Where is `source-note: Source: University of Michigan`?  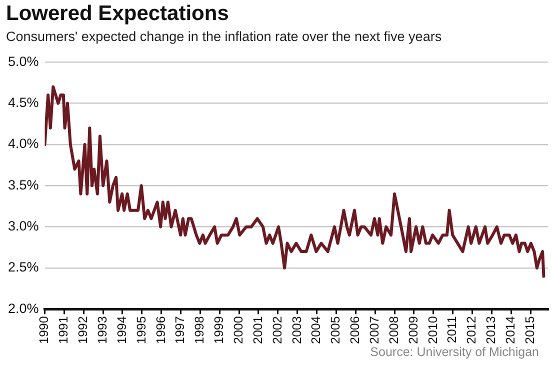 source-note: Source: University of Michigan is located at coordinates (454, 352).